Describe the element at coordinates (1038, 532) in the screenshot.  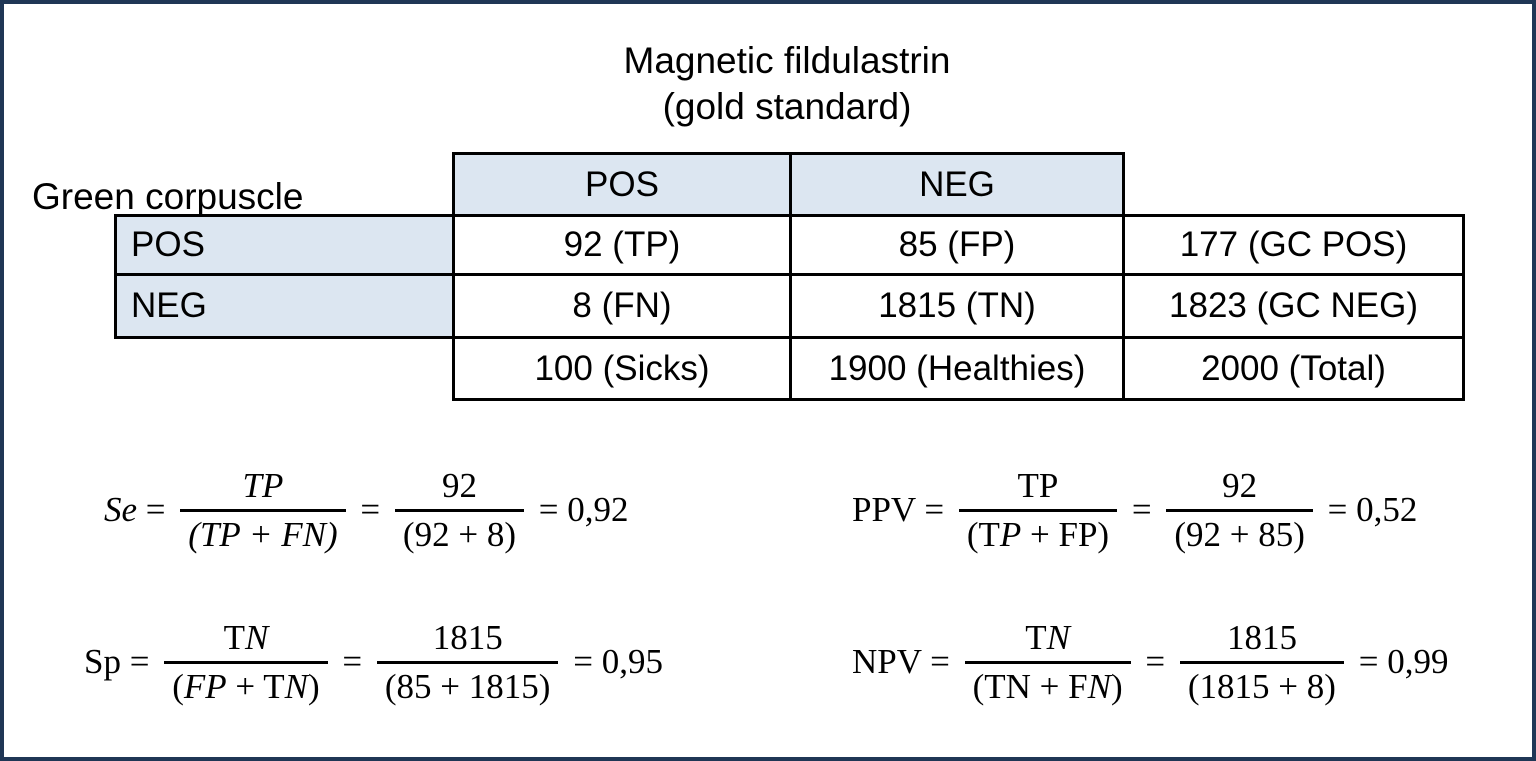
I see `fraction-denominator: (TP + FP)` at that location.